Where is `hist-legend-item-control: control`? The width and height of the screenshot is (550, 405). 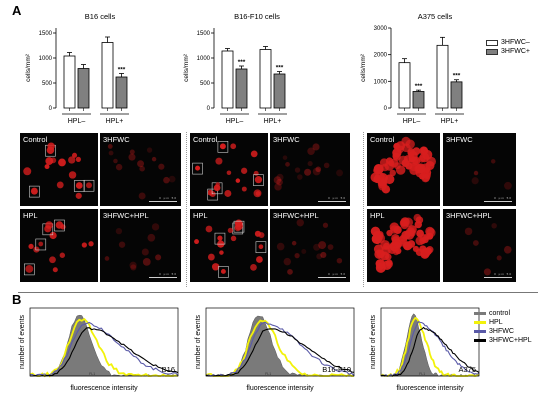 hist-legend-item-control: control is located at coordinates (503, 313).